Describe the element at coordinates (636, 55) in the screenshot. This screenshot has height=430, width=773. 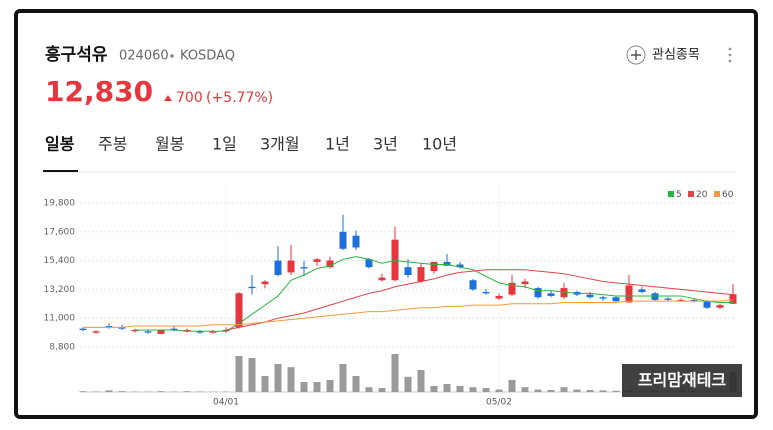
I see `plus` at that location.